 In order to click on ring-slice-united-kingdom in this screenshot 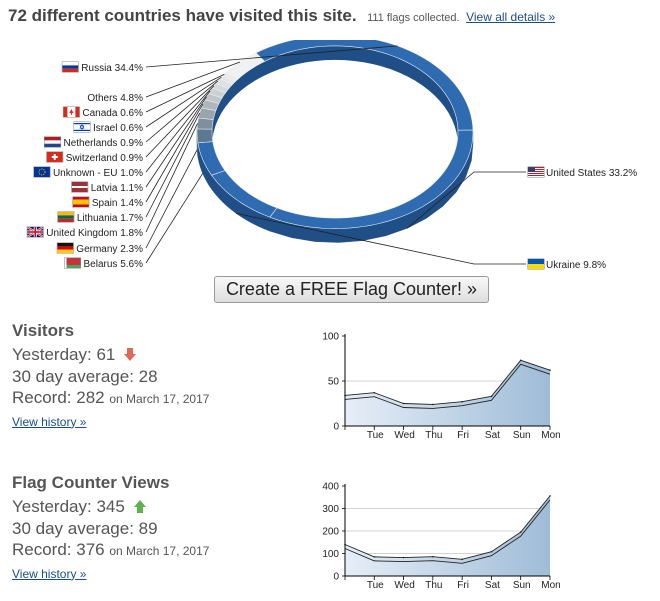, I will do `click(205, 123)`.